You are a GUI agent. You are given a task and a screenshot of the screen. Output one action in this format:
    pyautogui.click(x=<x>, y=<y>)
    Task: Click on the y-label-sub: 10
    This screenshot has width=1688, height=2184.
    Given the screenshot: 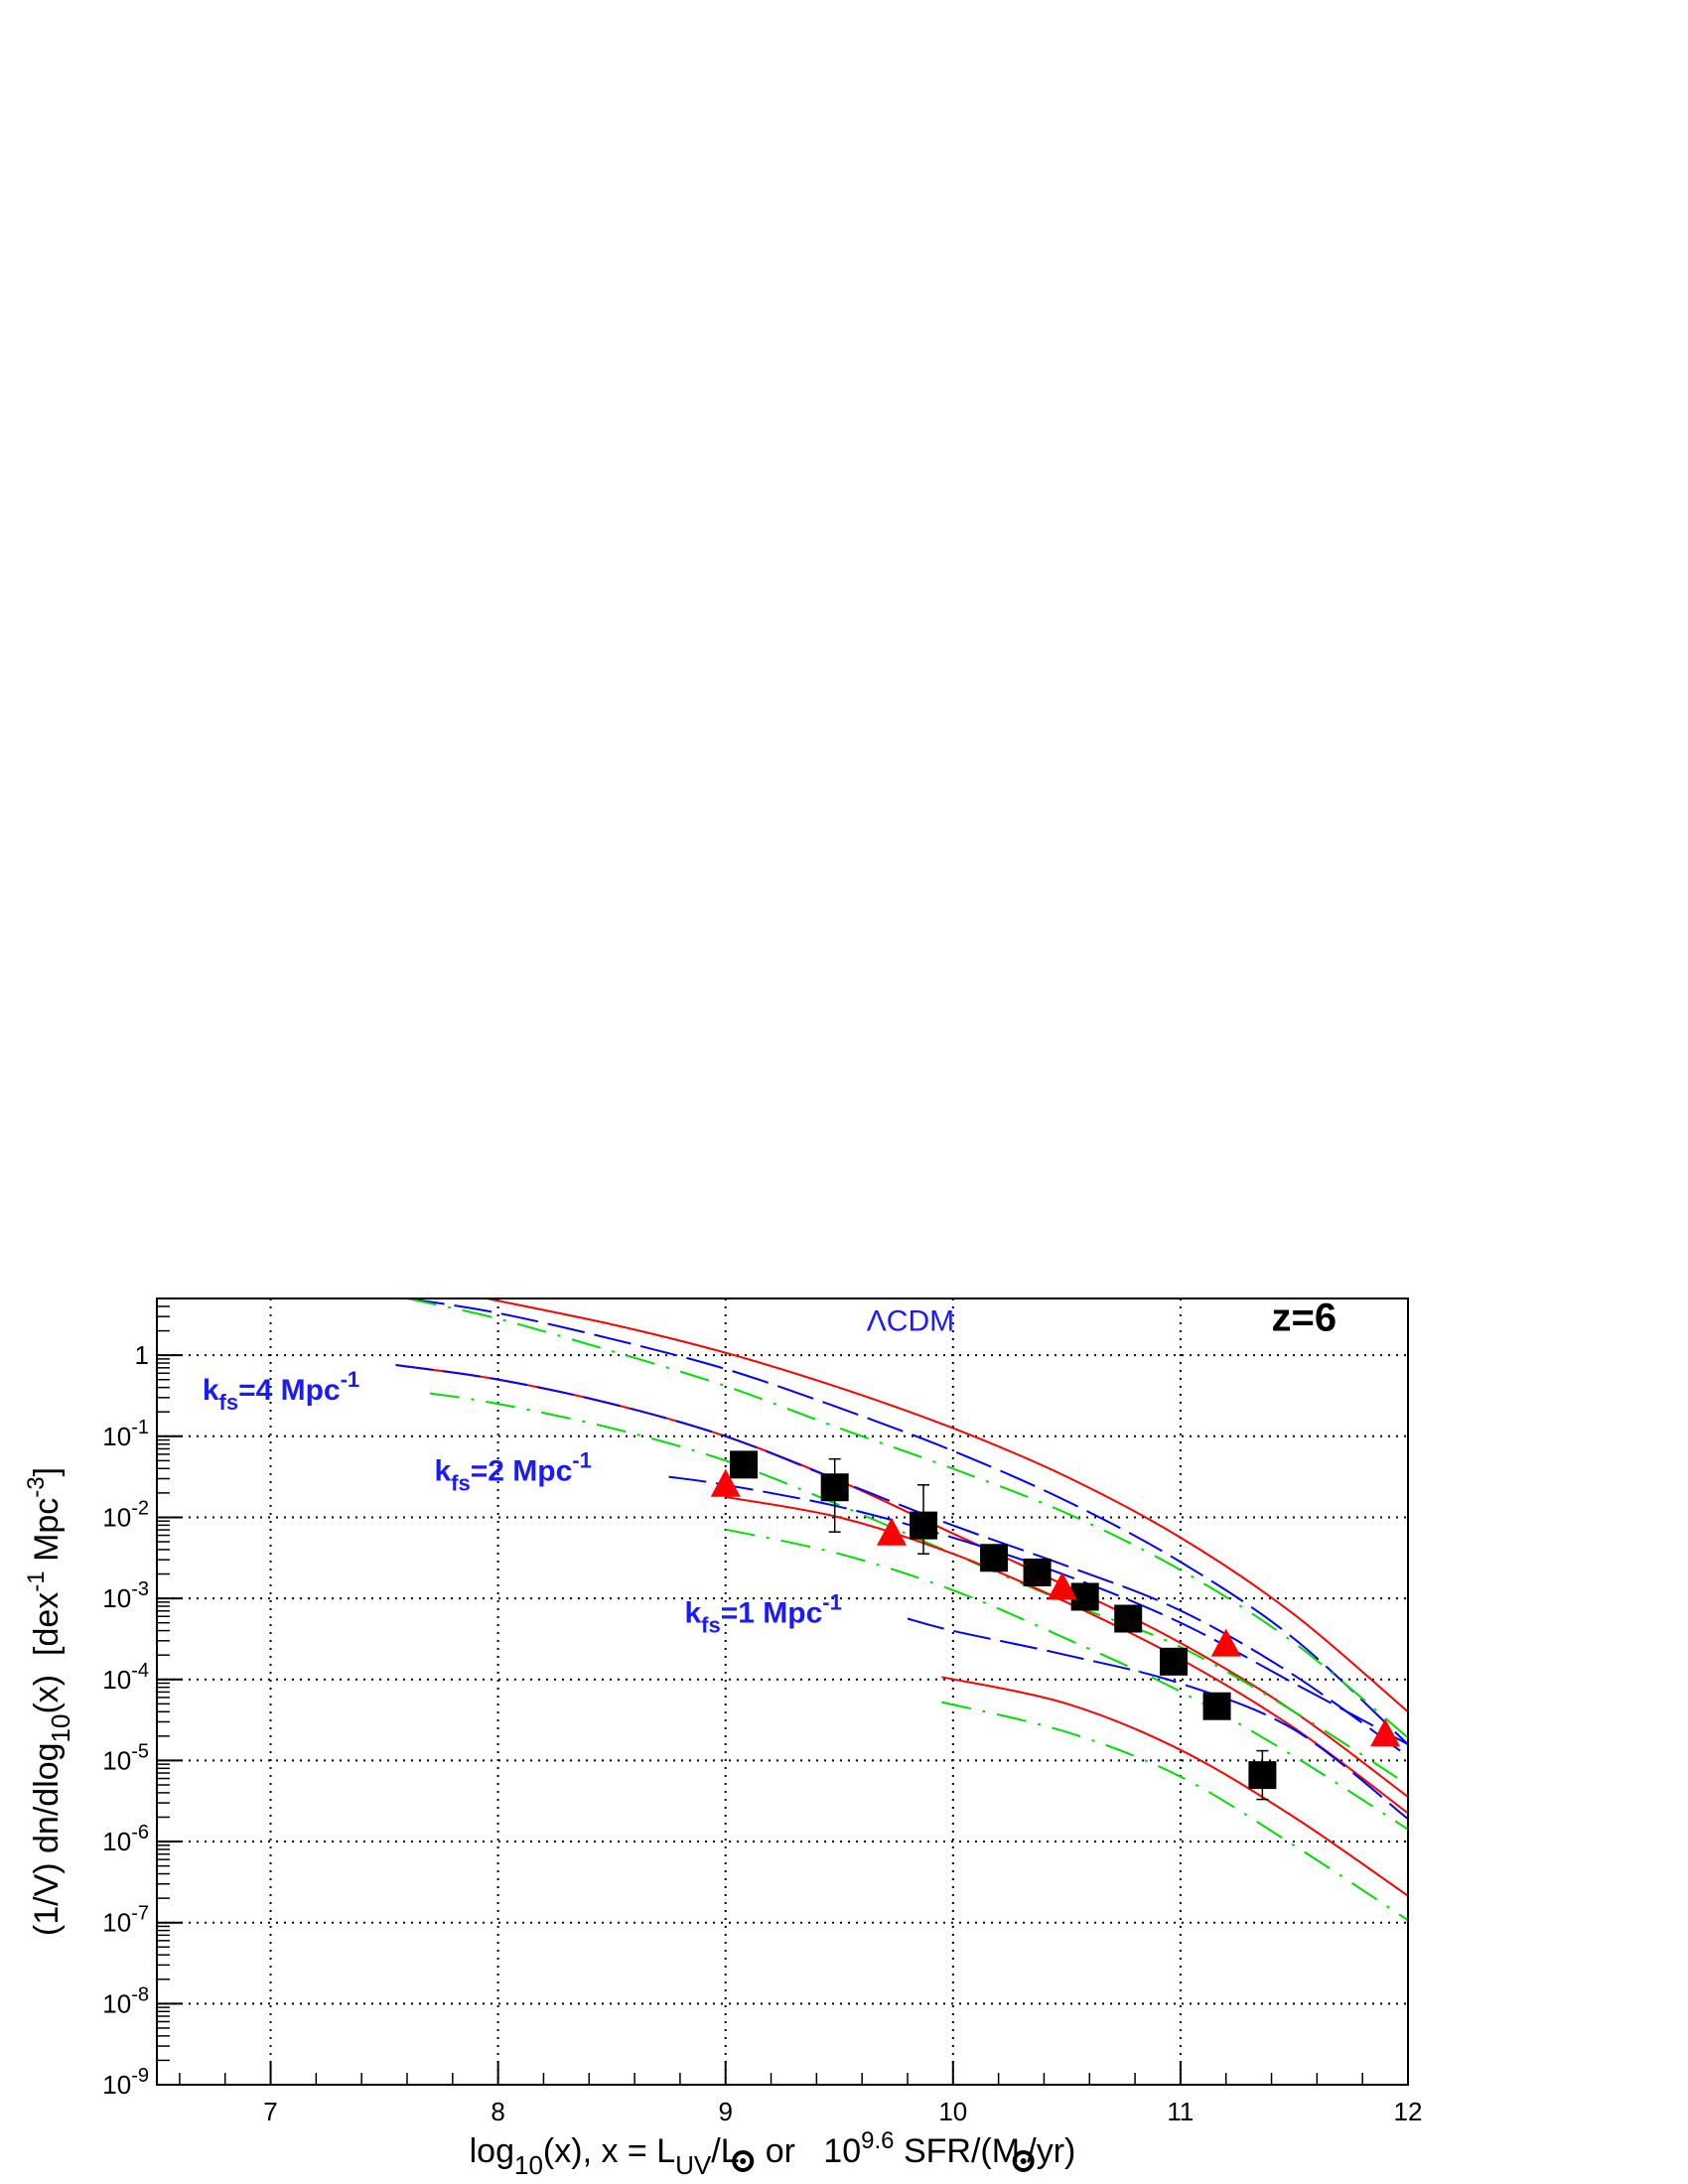 What is the action you would take?
    pyautogui.click(x=60, y=1728)
    